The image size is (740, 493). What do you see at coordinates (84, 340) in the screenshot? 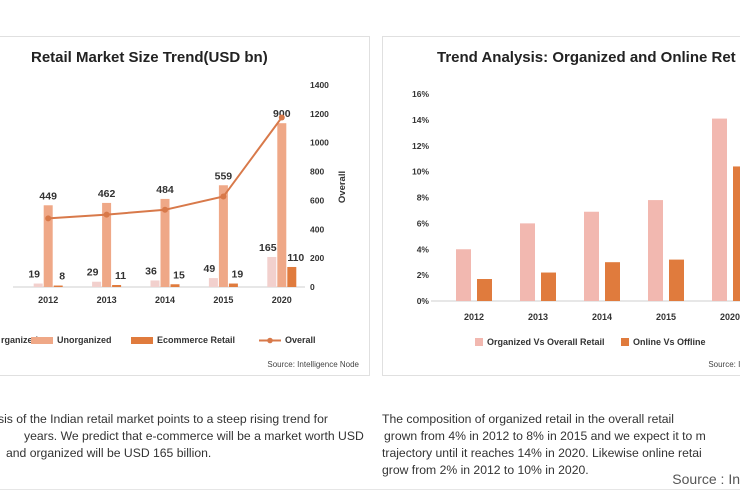
I see `legend-label: Unorganized` at bounding box center [84, 340].